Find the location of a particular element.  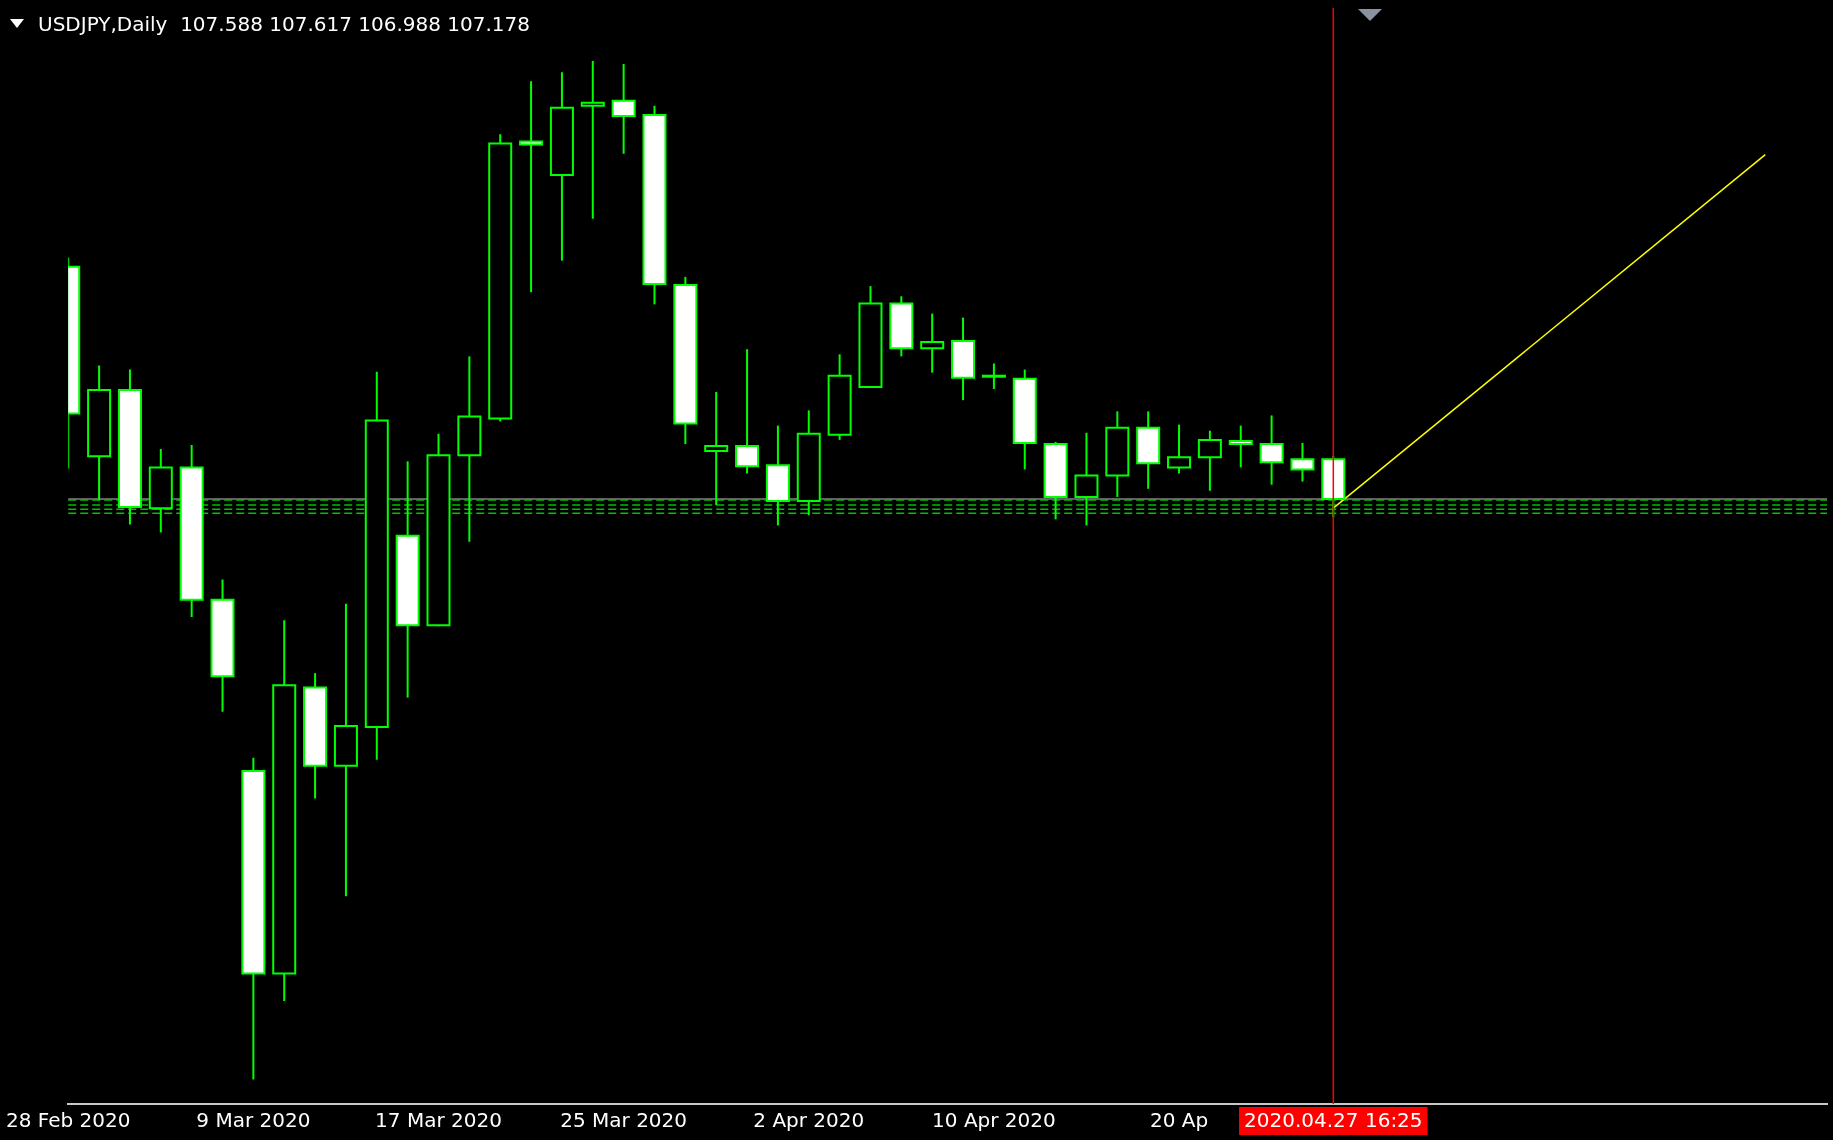

x-tick-label: 17 Mar 2020 is located at coordinates (438, 1120).